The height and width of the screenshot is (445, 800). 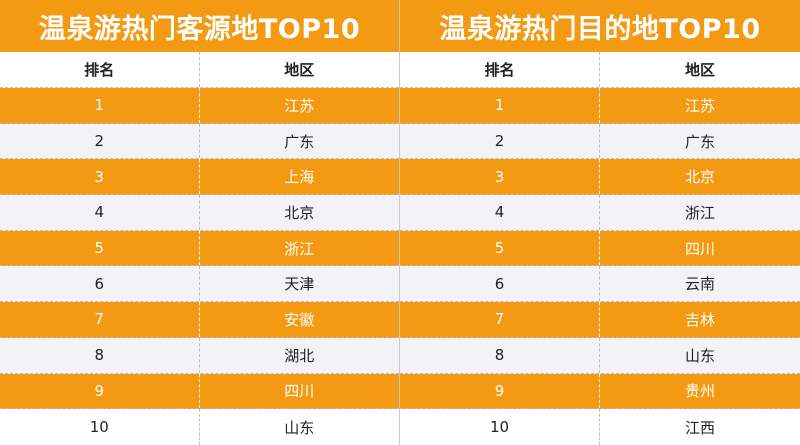 I want to click on table-row: 4 浙江, so click(x=600, y=213).